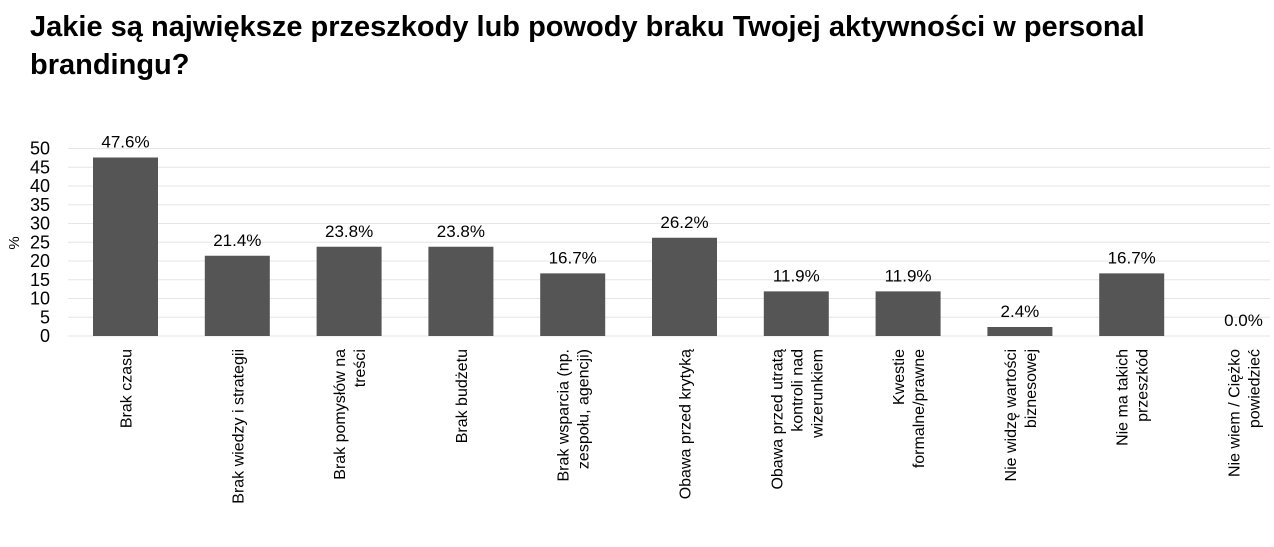  I want to click on y-axis-label: %, so click(14, 242).